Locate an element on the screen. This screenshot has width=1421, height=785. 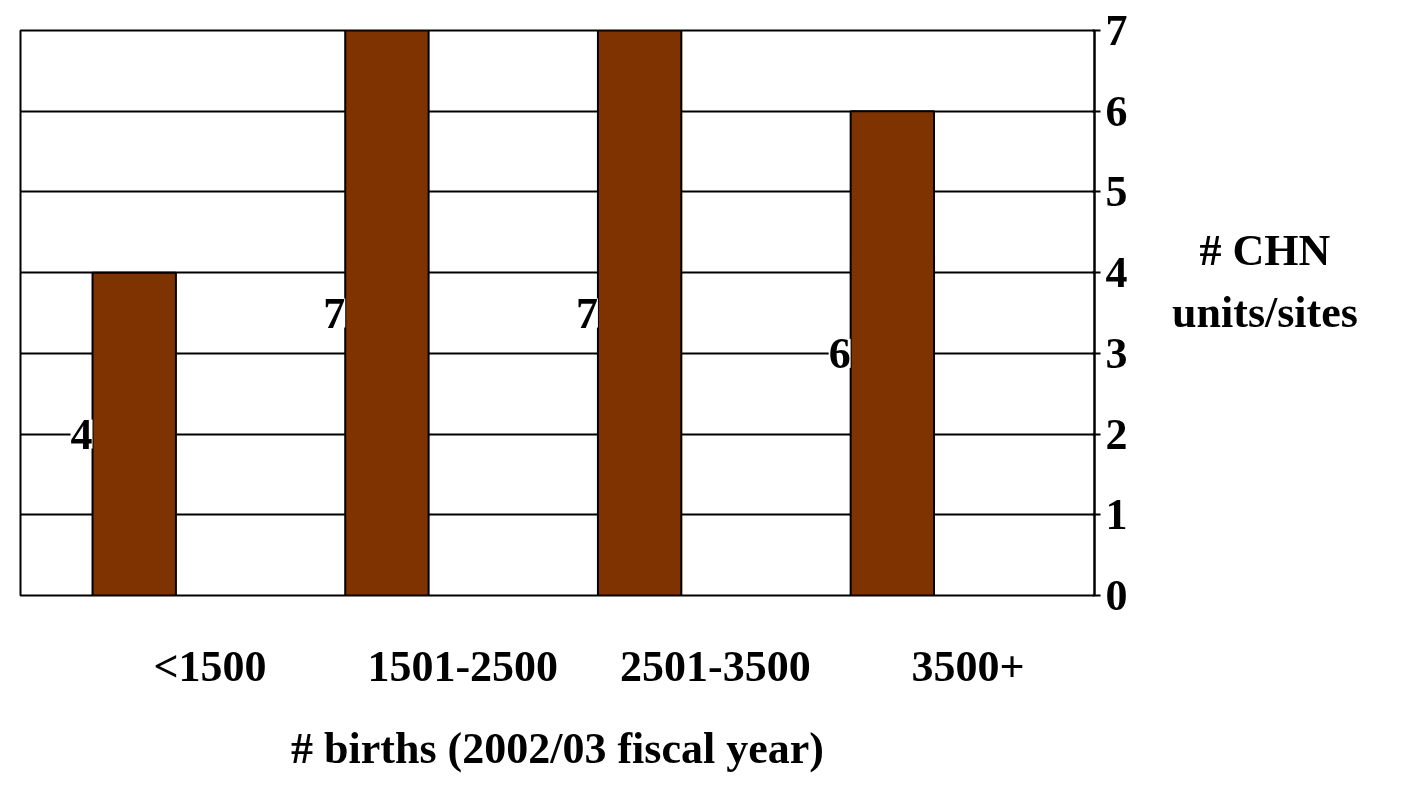
x-tick-label: 1501-2500 is located at coordinates (463, 666).